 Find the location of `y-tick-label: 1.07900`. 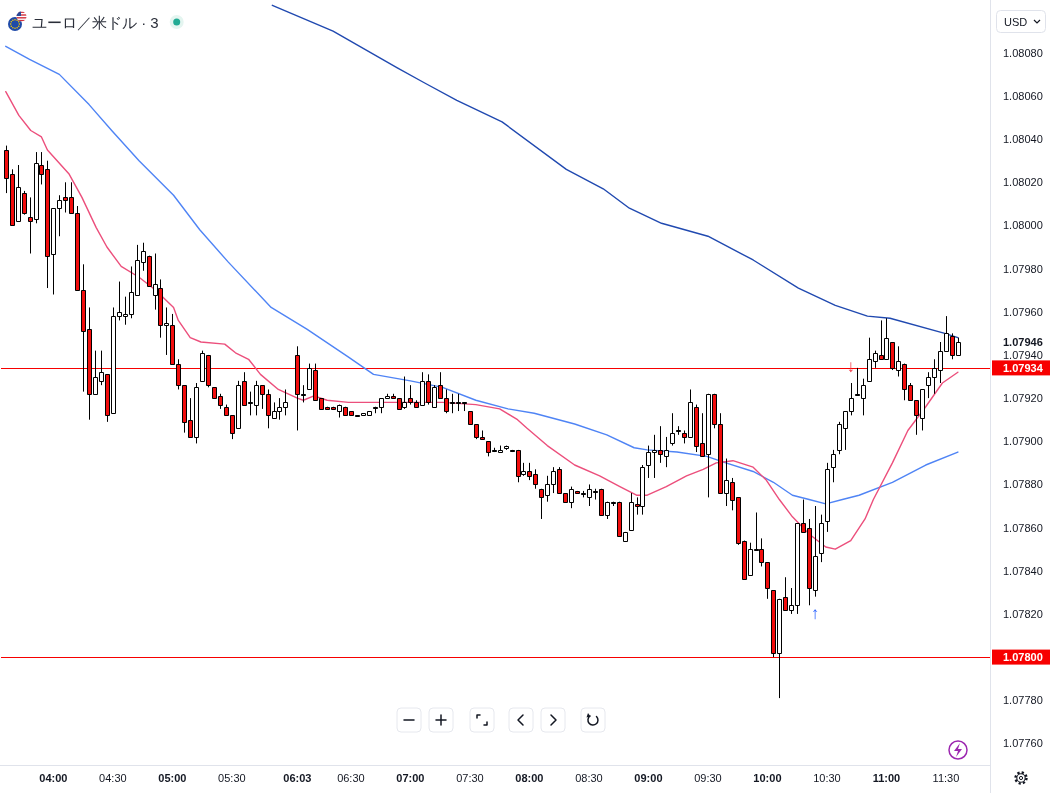

y-tick-label: 1.07900 is located at coordinates (1023, 441).